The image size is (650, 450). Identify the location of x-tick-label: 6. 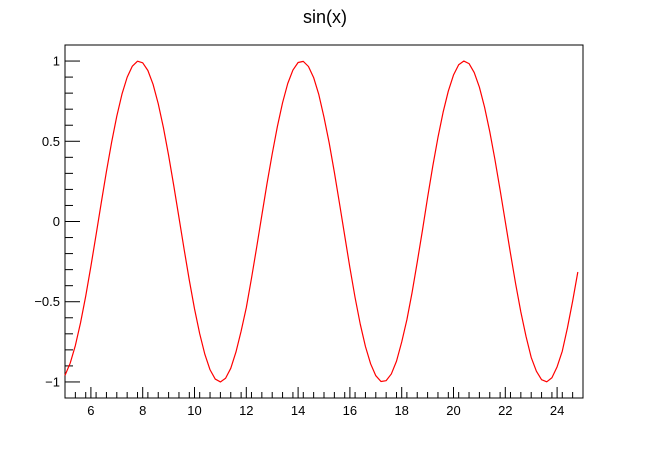
(90, 410).